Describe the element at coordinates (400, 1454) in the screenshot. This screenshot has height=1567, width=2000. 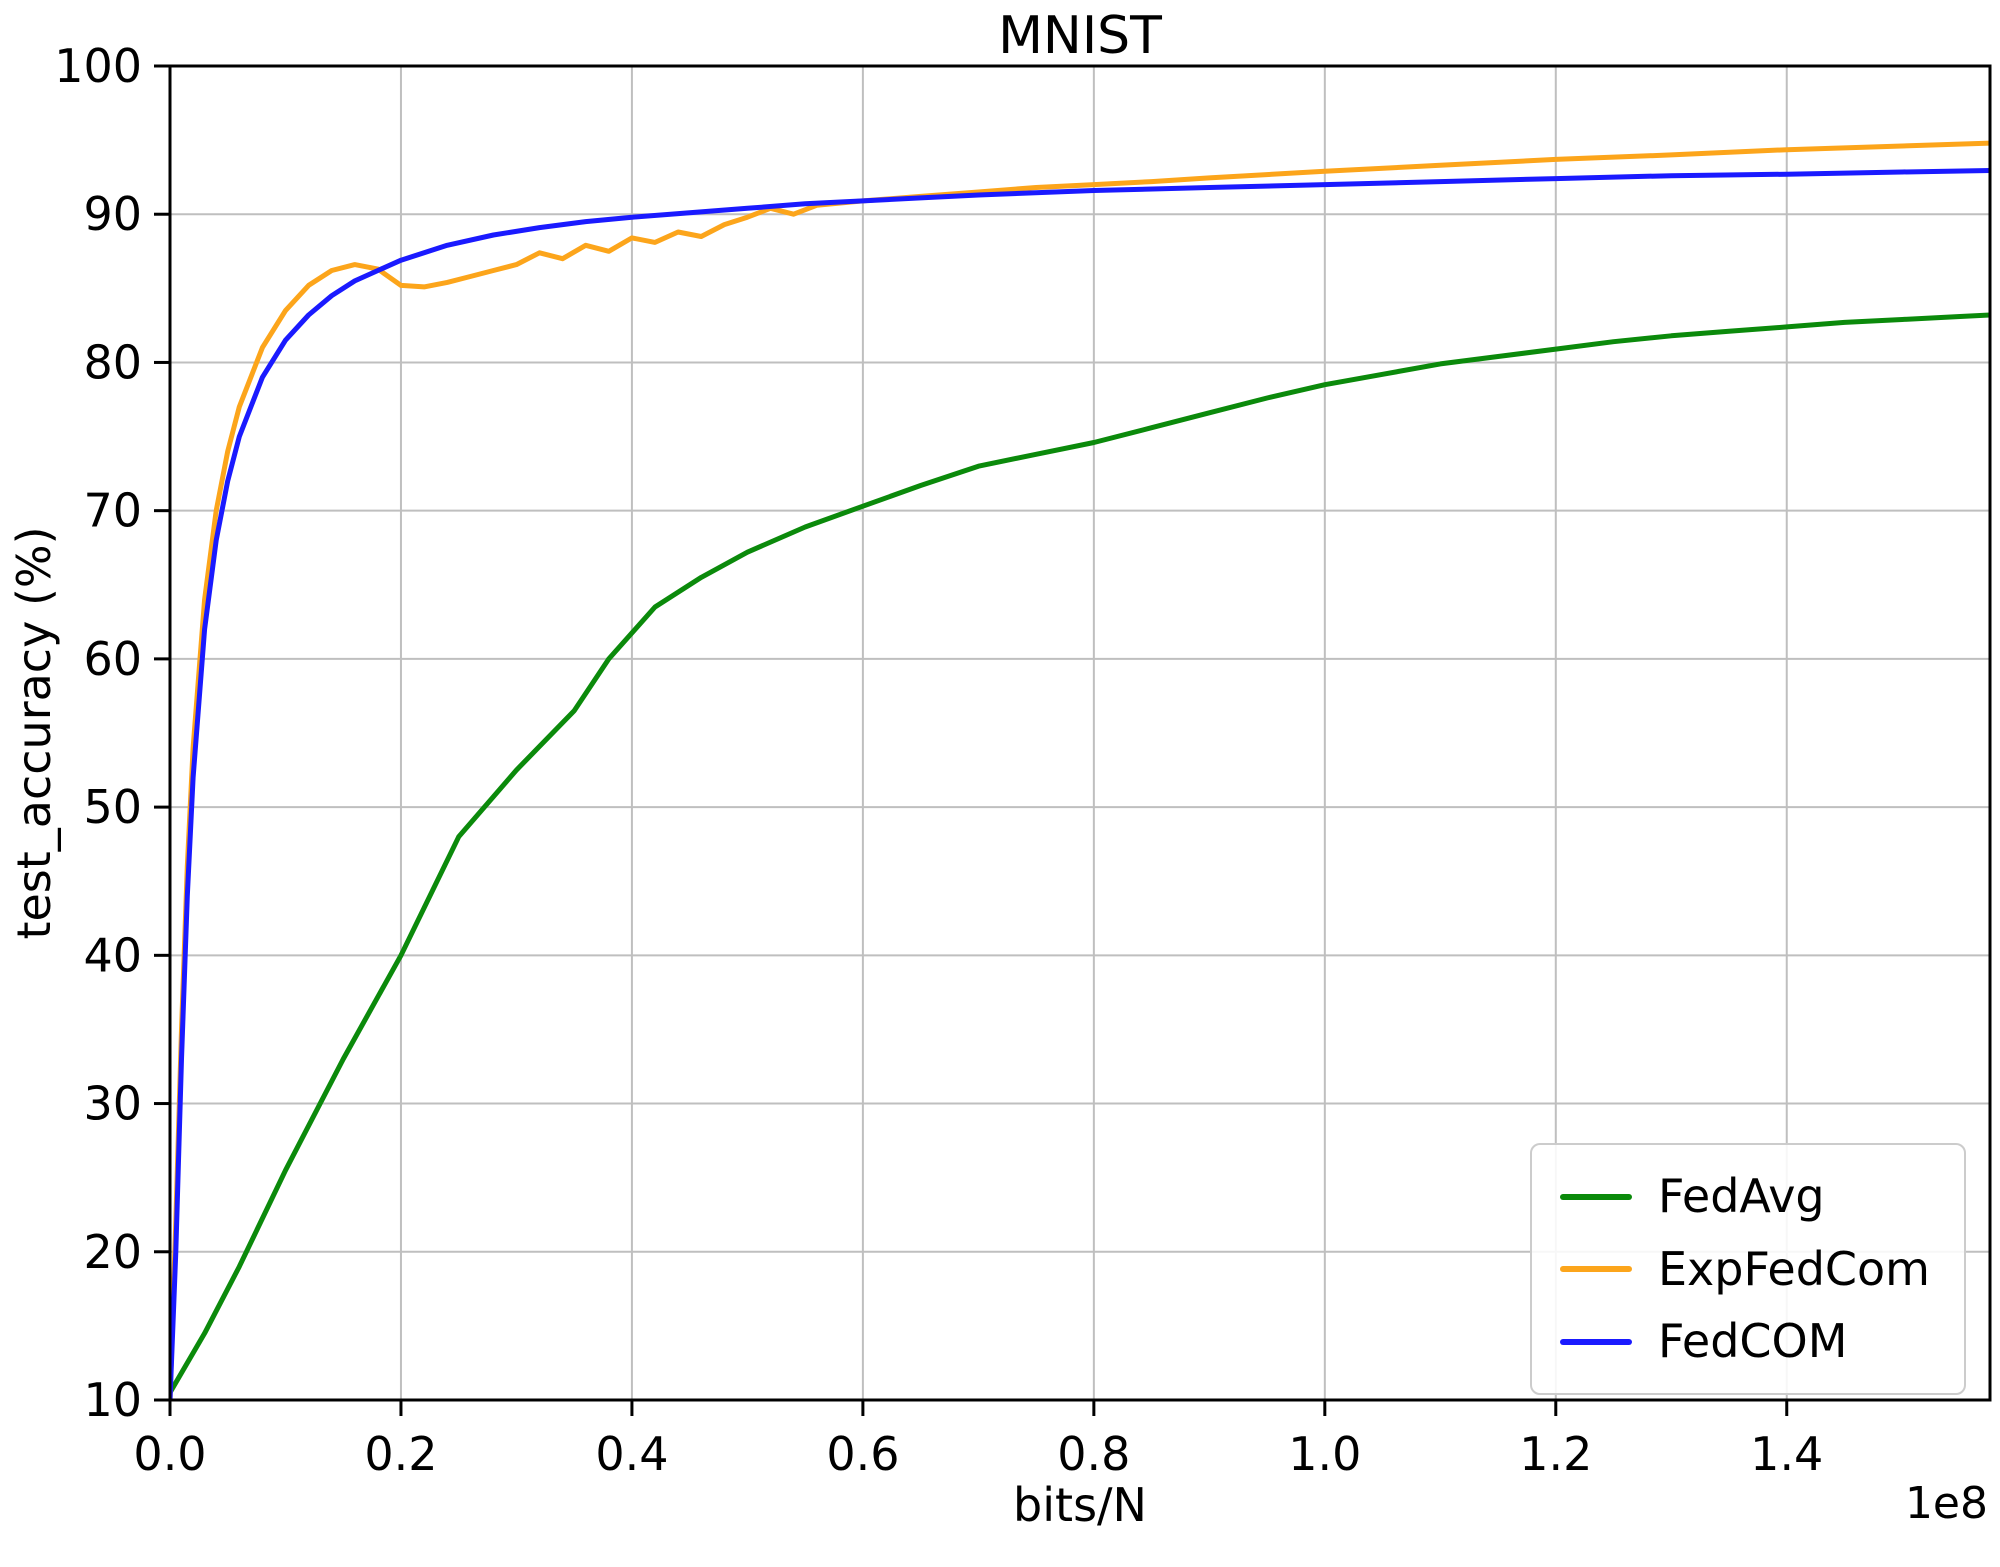
I see `x-tick-label: 0.2` at that location.